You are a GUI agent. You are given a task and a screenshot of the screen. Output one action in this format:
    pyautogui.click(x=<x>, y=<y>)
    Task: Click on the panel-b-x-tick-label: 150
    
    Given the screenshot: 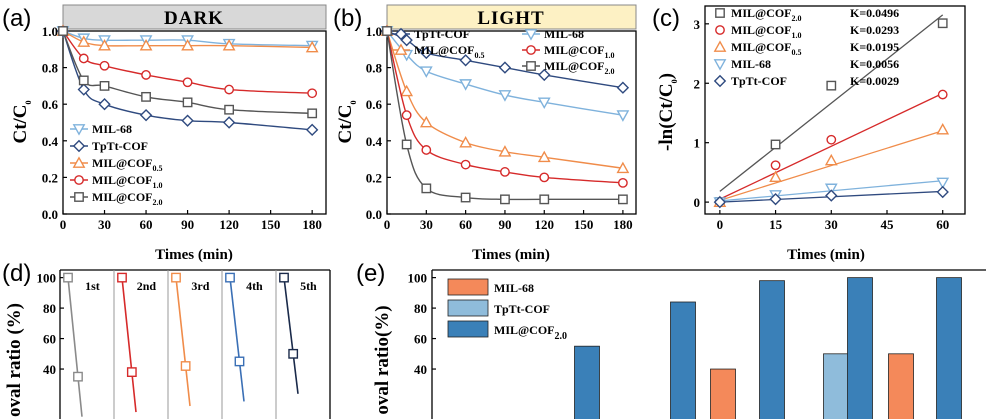 What is the action you would take?
    pyautogui.click(x=584, y=224)
    